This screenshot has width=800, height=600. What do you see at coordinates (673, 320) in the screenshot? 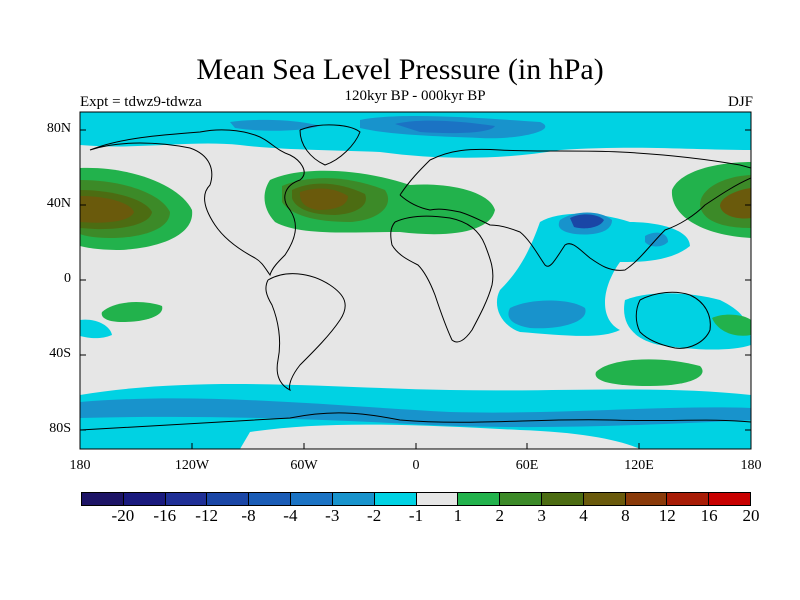
I see `australia-coast` at bounding box center [673, 320].